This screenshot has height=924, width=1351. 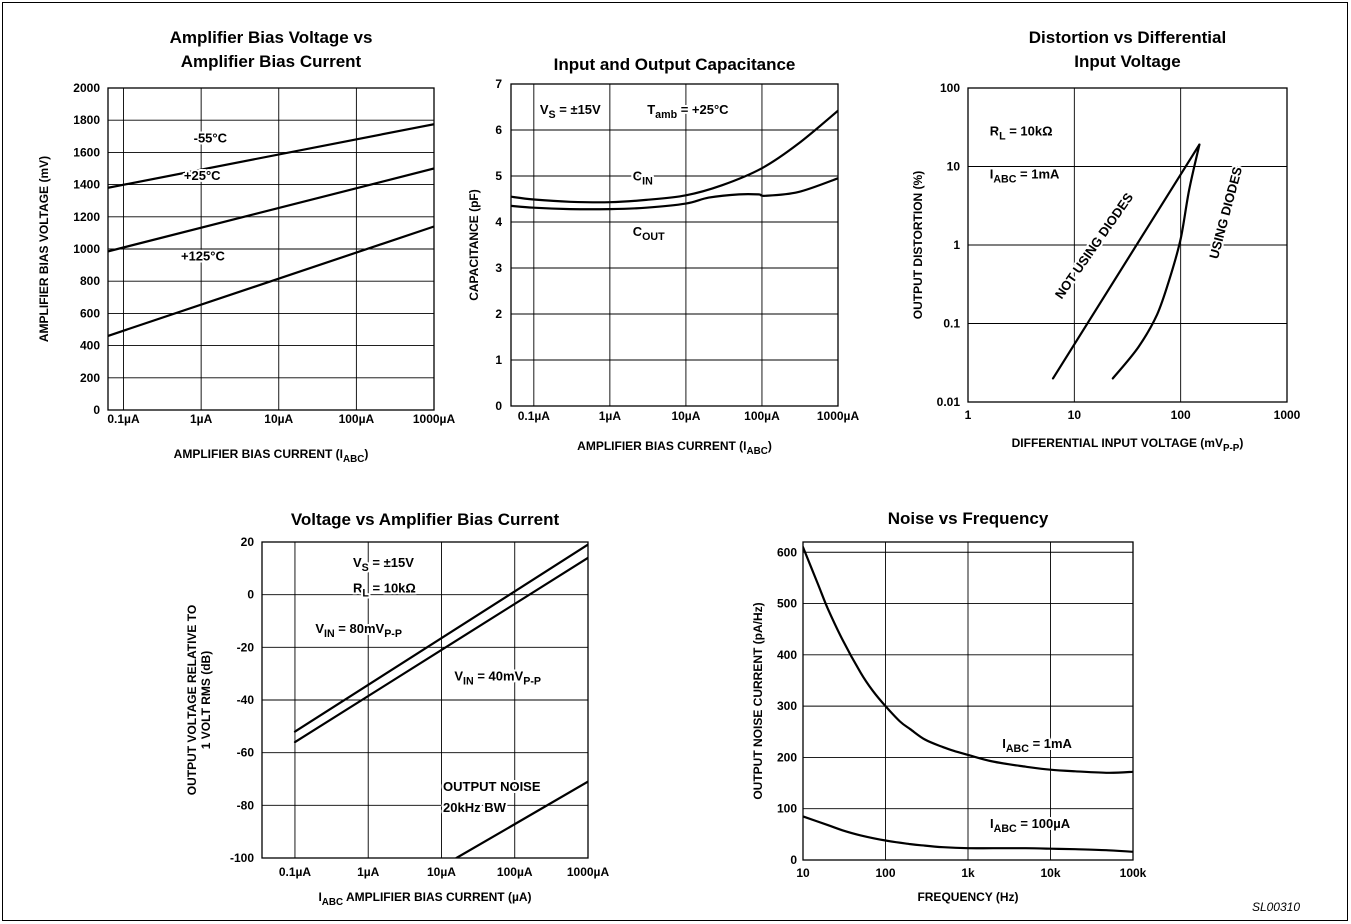 I want to click on y-axis-label: OUTPUT NOISE CURRENT (pA/Hz), so click(x=758, y=700).